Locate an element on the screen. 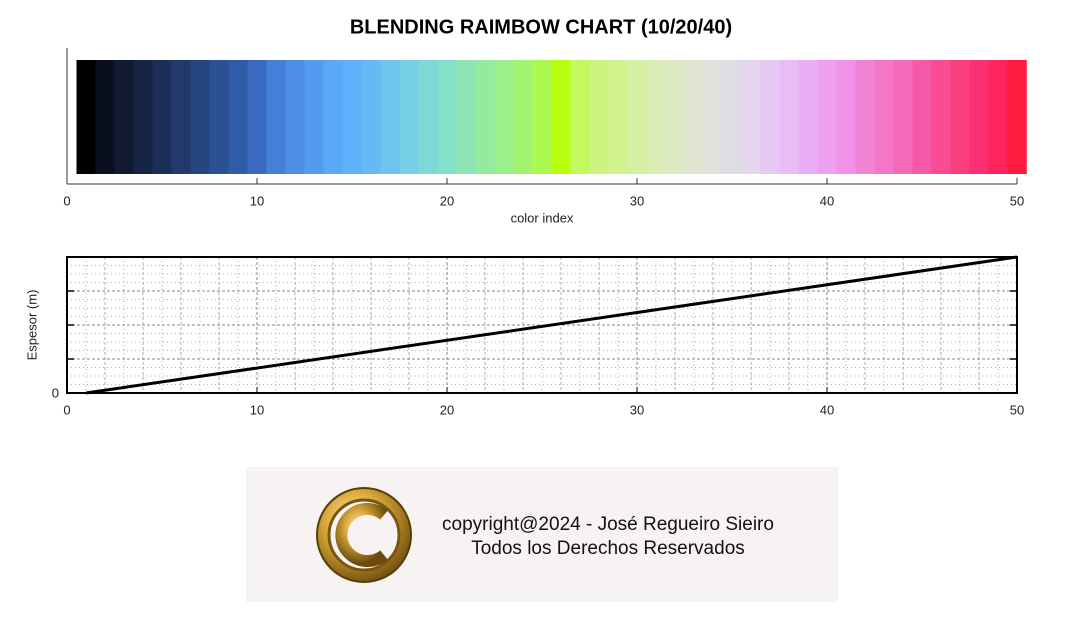  copyright-icon is located at coordinates (364, 535).